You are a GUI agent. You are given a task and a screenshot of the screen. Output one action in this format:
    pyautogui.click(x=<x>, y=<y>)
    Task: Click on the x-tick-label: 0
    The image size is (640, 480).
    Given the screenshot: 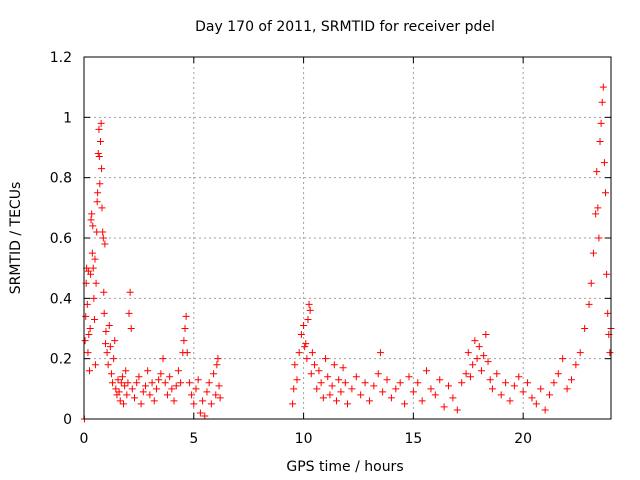 What is the action you would take?
    pyautogui.click(x=84, y=439)
    